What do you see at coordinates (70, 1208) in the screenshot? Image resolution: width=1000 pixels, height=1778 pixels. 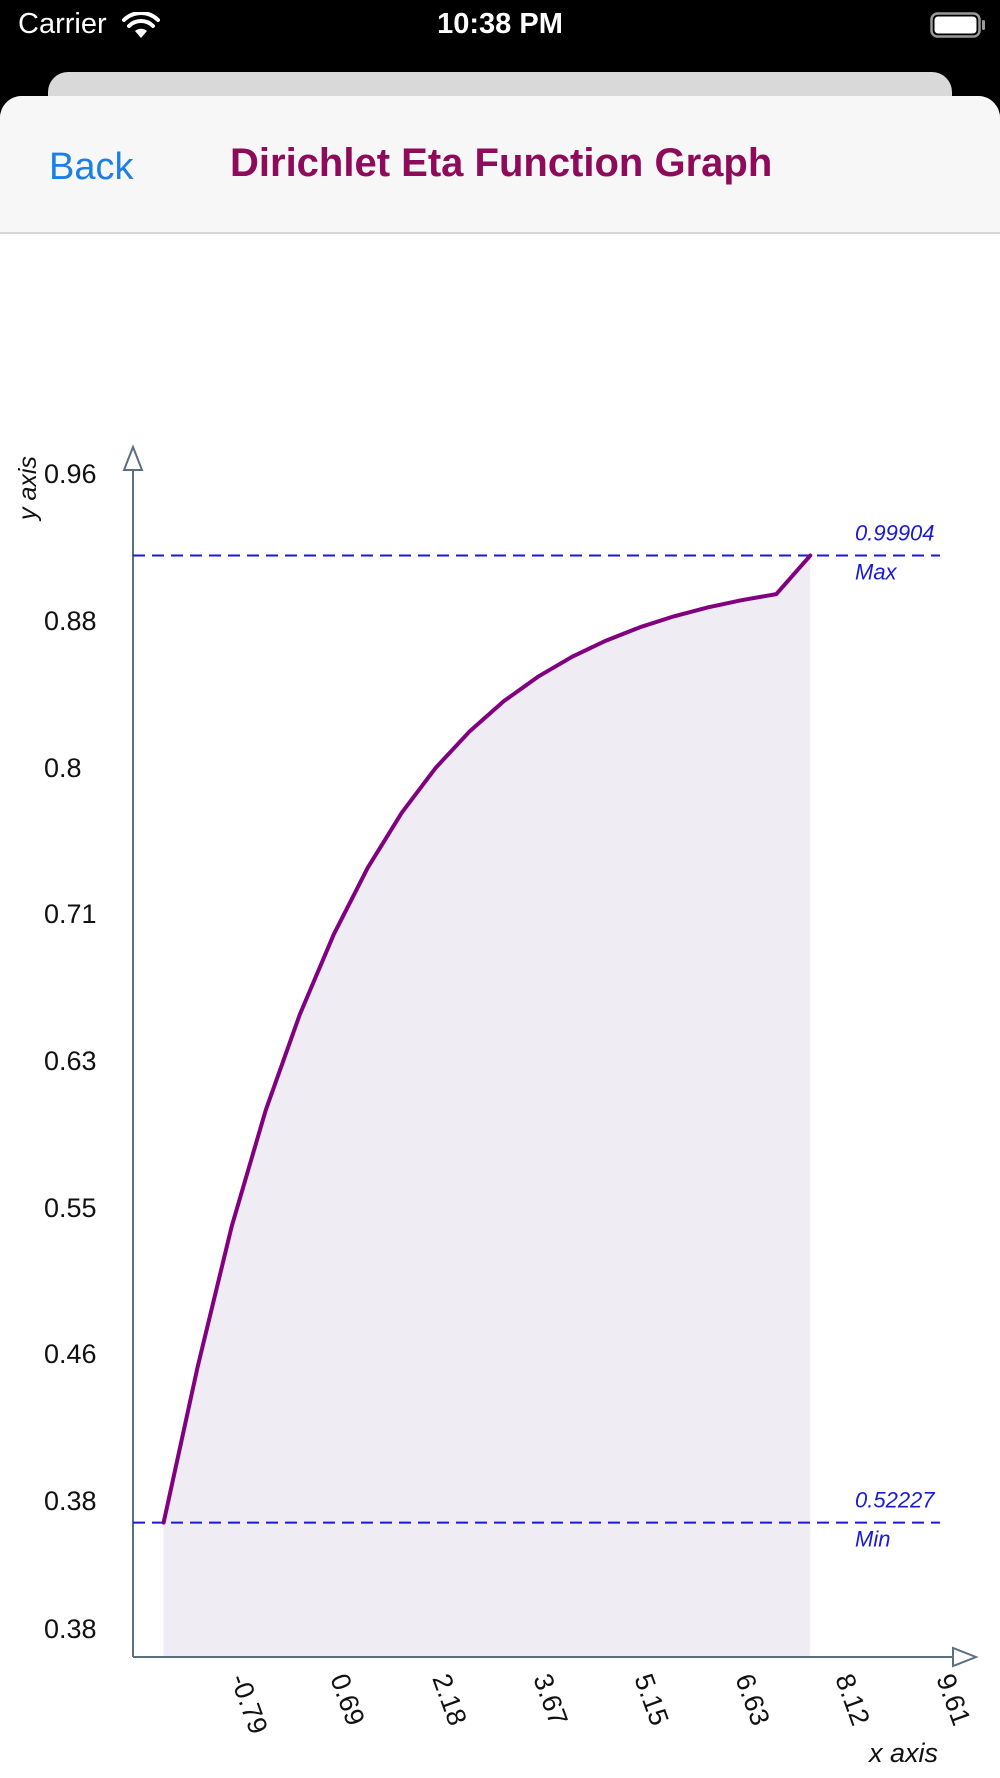 I see `y-tick-label: 0.55` at bounding box center [70, 1208].